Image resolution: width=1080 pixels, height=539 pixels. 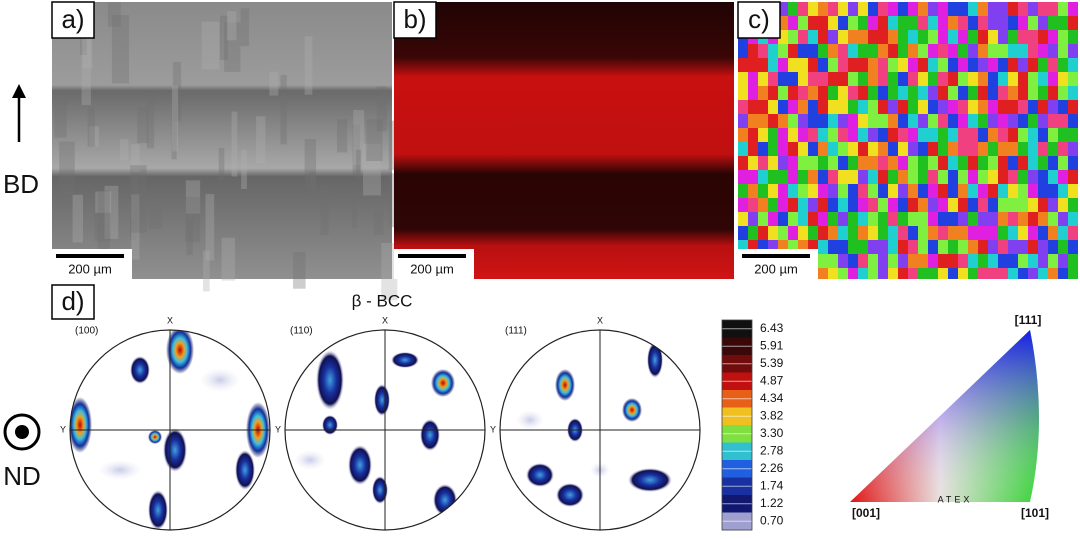 What do you see at coordinates (86, 331) in the screenshot?
I see `pole-figure-label: (100)` at bounding box center [86, 331].